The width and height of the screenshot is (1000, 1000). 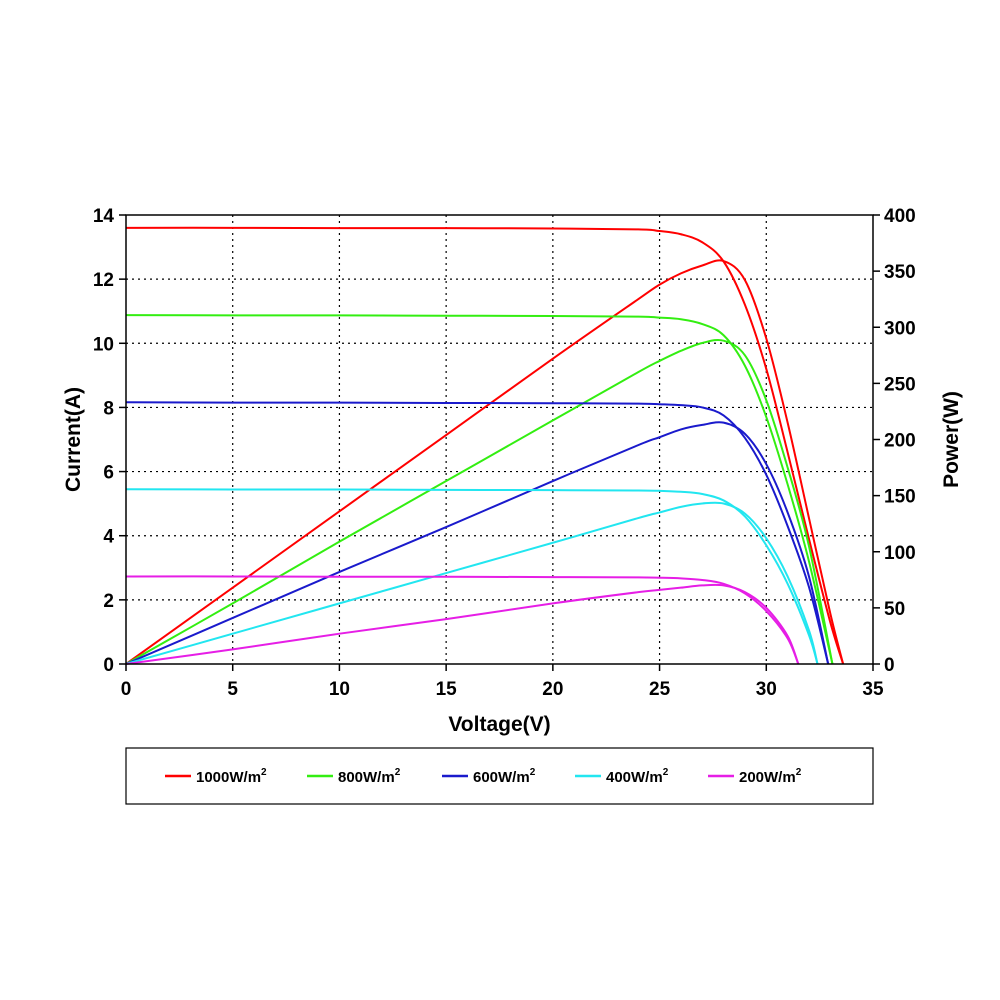 What do you see at coordinates (103, 280) in the screenshot?
I see `y-left-tick-label: 12` at bounding box center [103, 280].